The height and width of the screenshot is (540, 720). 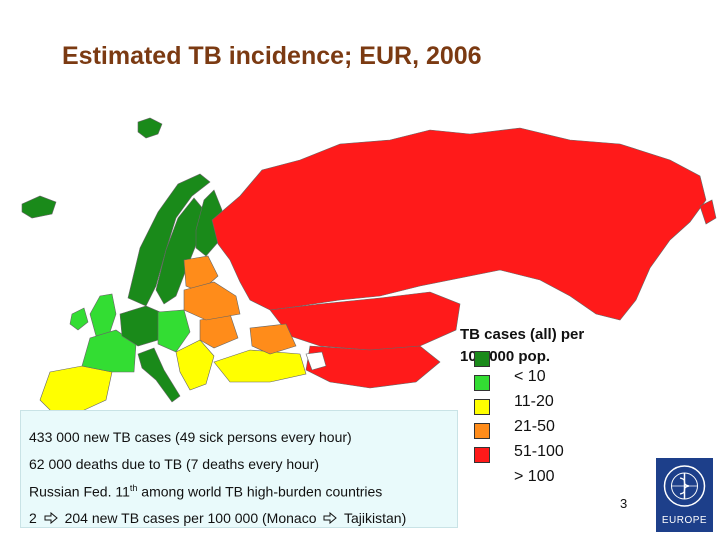 I want to click on legend-label-10-20: 11-20, so click(x=534, y=401).